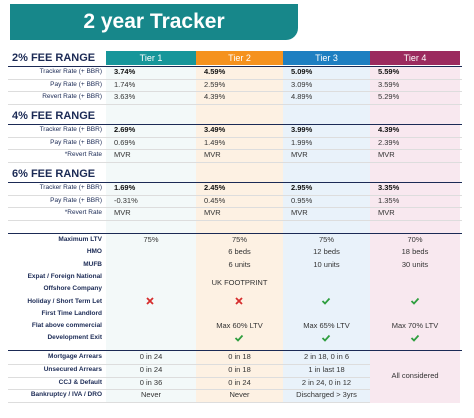  Describe the element at coordinates (326, 369) in the screenshot. I see `arrears-cell: 1 in last 18` at that location.